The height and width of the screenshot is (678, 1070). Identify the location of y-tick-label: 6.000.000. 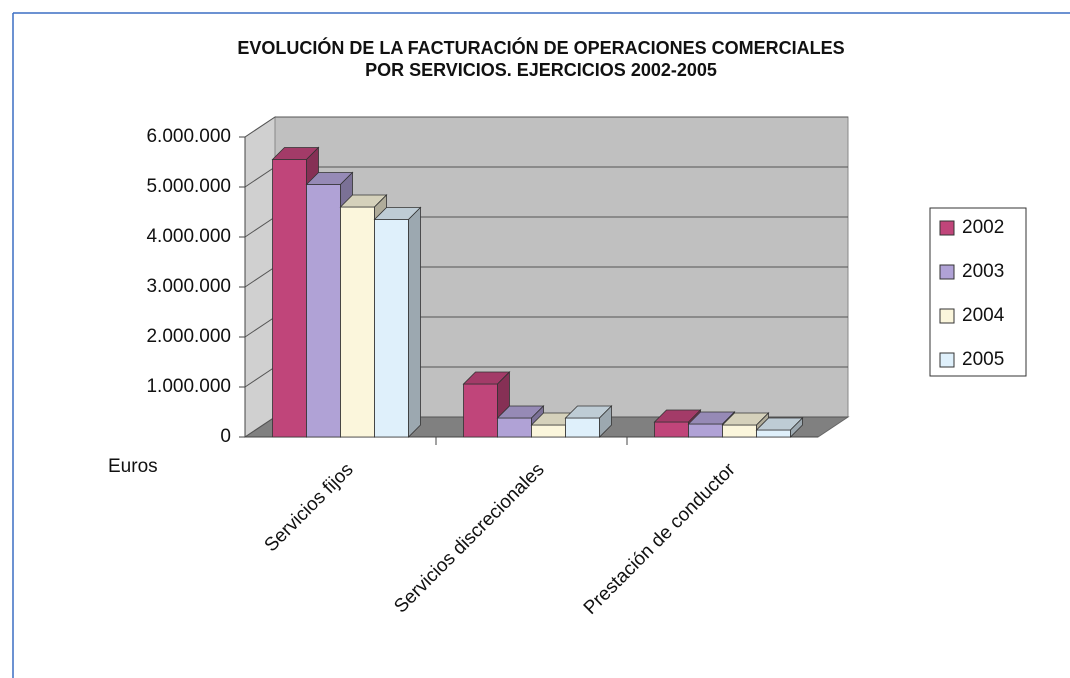
(188, 136).